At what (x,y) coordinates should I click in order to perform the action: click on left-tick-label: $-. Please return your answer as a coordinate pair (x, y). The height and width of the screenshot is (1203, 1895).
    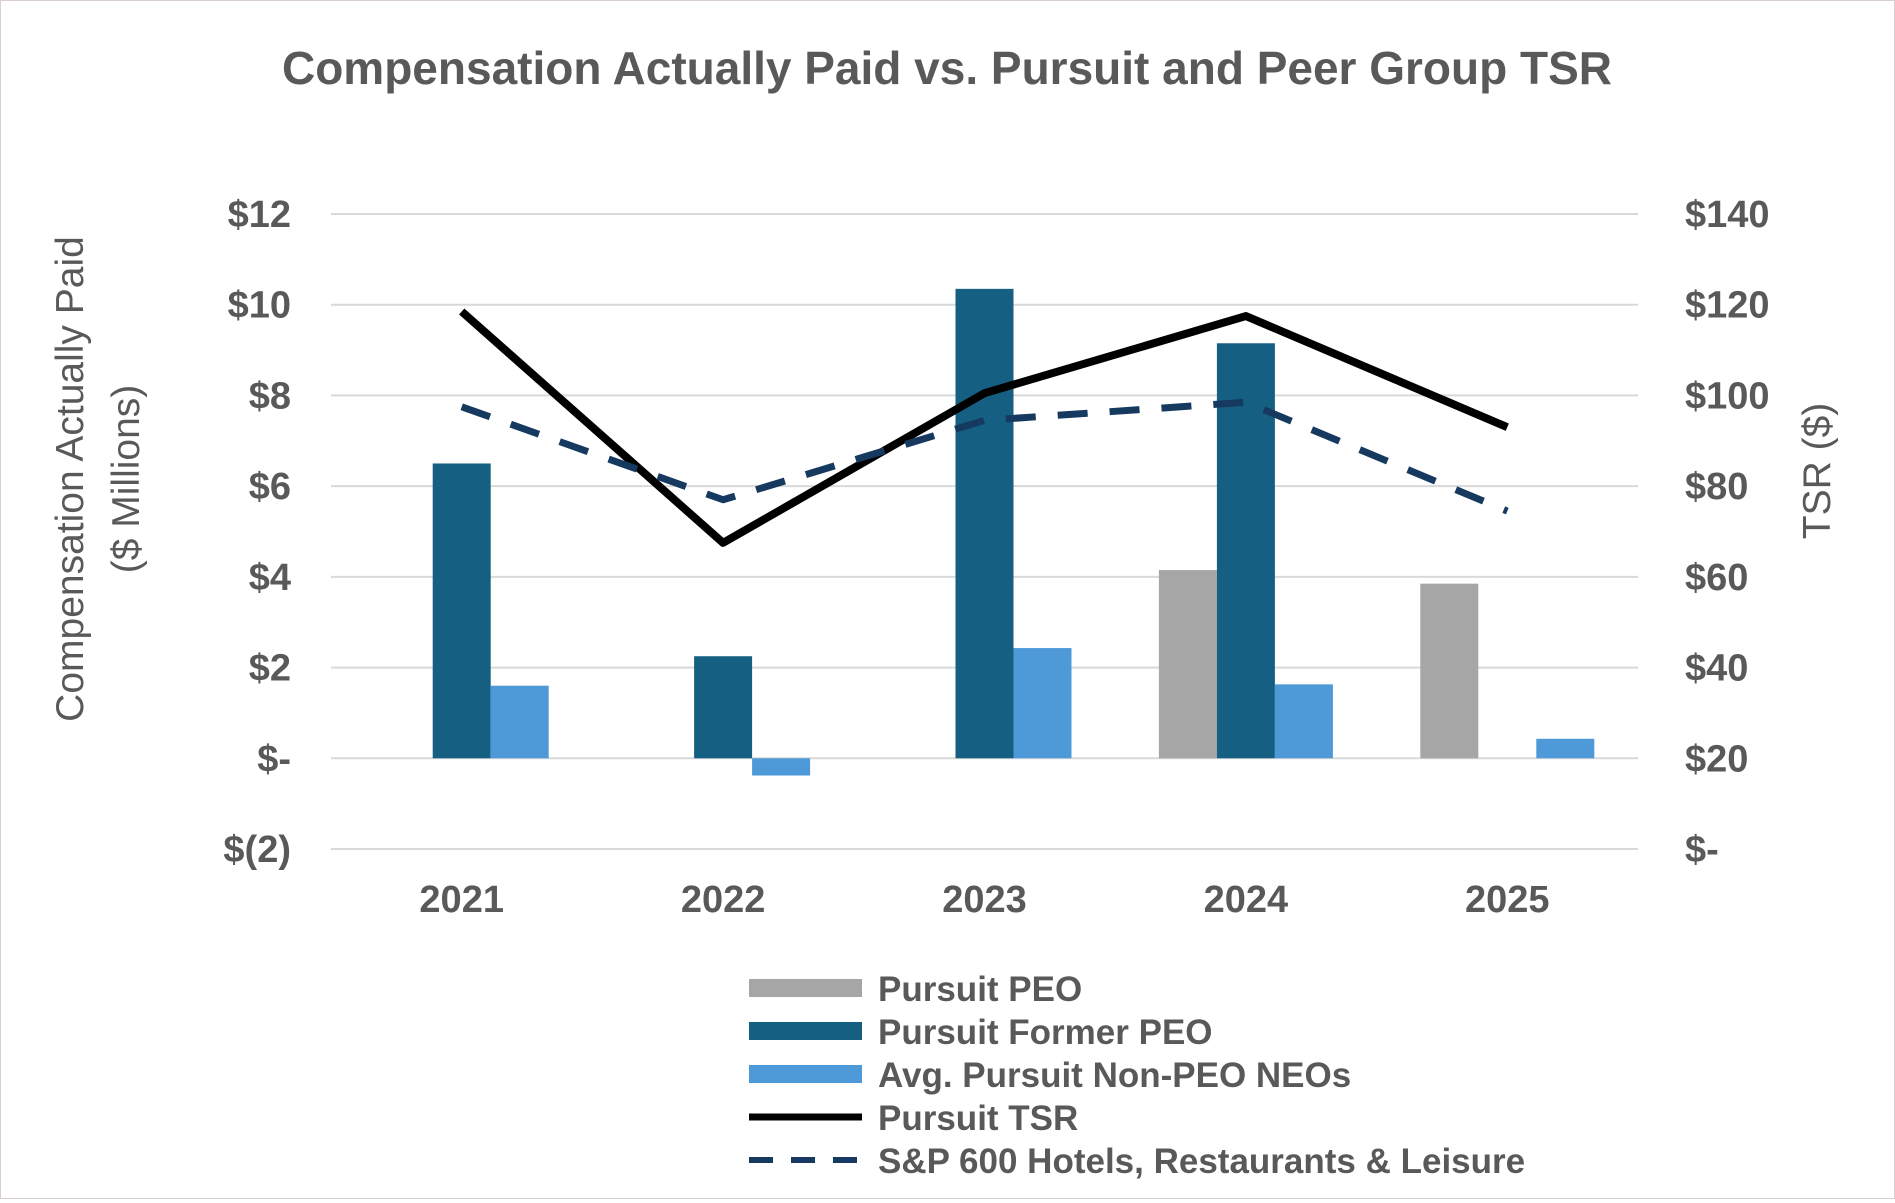
    Looking at the image, I should click on (274, 759).